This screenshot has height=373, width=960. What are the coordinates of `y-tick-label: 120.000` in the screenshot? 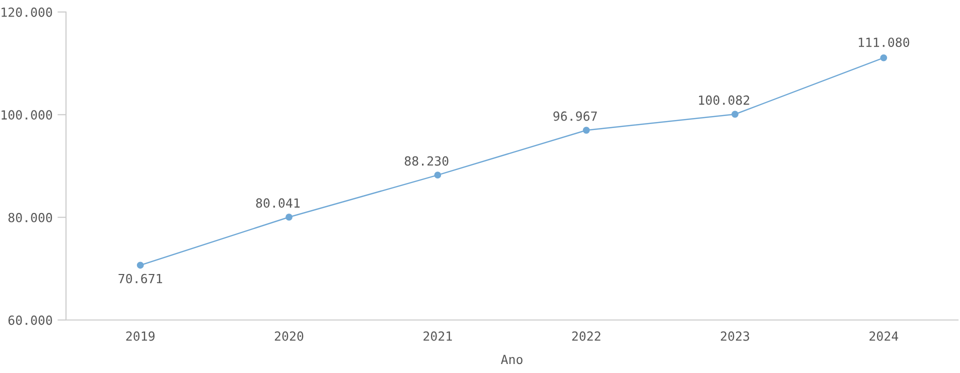 It's located at (27, 12).